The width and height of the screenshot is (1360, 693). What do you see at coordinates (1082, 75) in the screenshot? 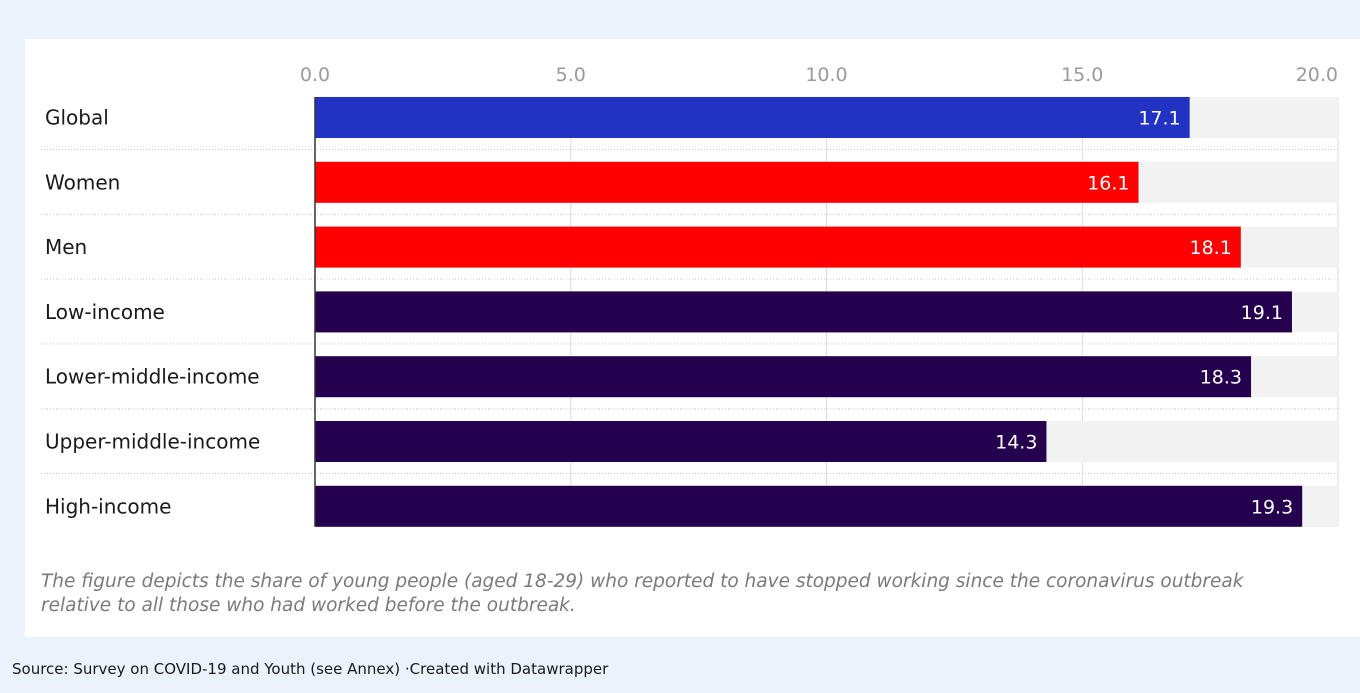
I see `x-tick-label: 15.0` at bounding box center [1082, 75].